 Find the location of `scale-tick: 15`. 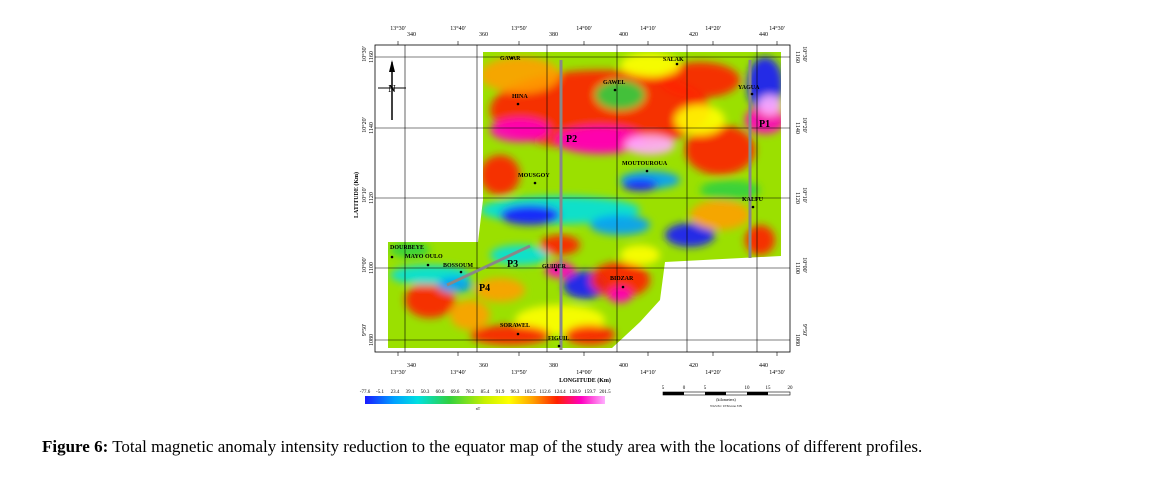

scale-tick: 15 is located at coordinates (769, 388).